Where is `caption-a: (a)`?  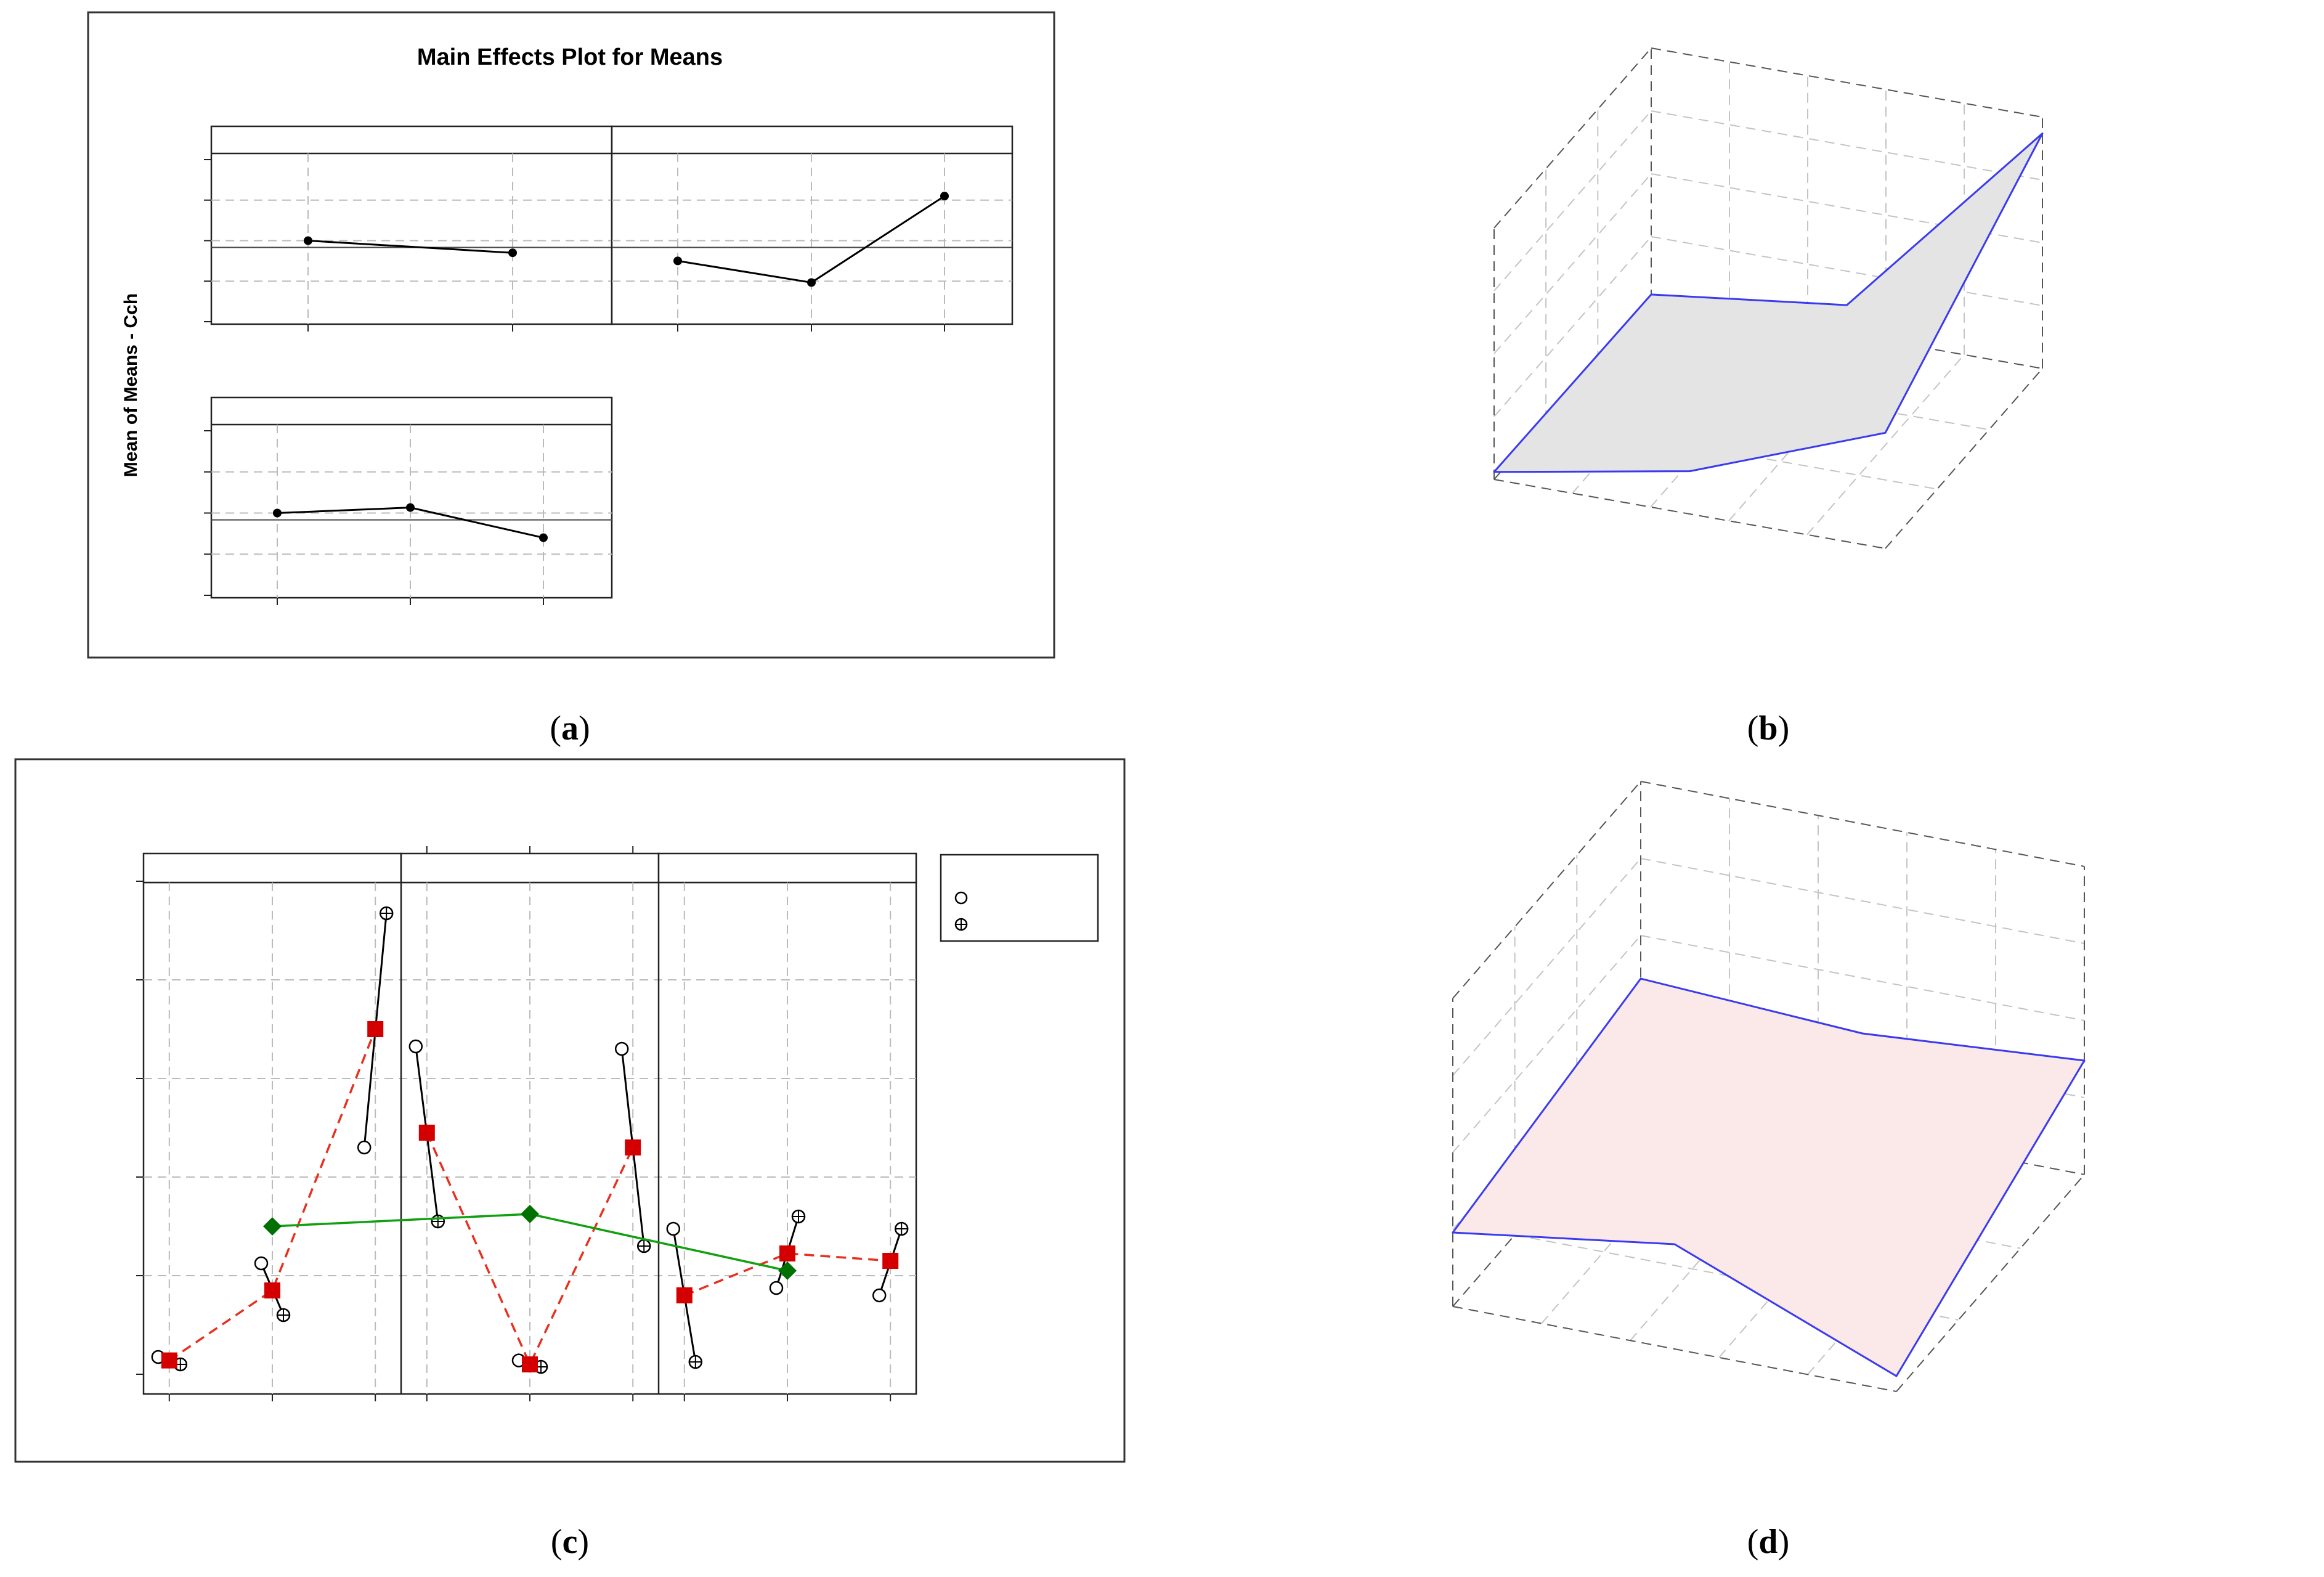 caption-a: (a) is located at coordinates (570, 728).